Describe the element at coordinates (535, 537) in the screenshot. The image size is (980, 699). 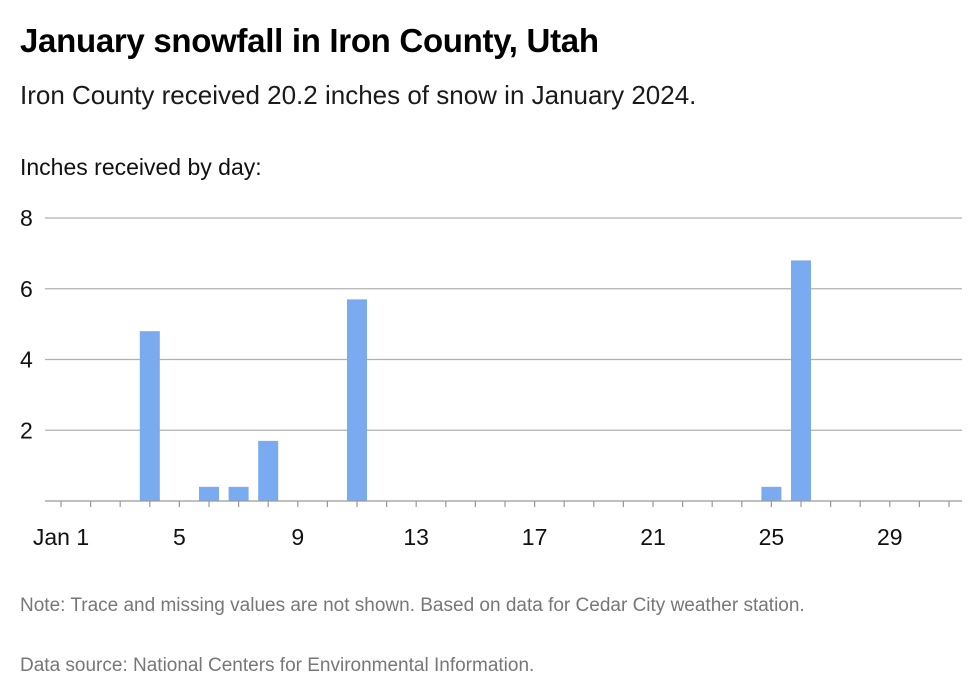
I see `x-tick-label: 17` at that location.